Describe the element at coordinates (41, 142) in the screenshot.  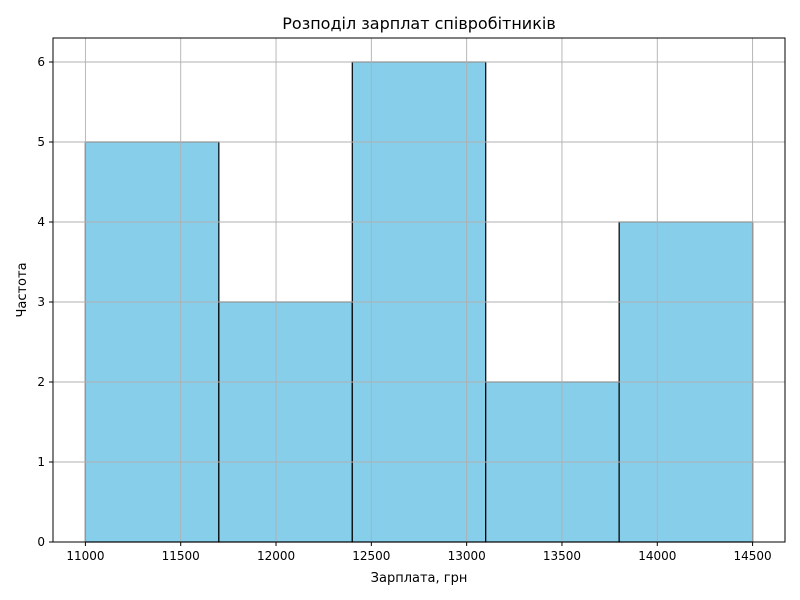
I see `y-tick-label-5: 5` at that location.